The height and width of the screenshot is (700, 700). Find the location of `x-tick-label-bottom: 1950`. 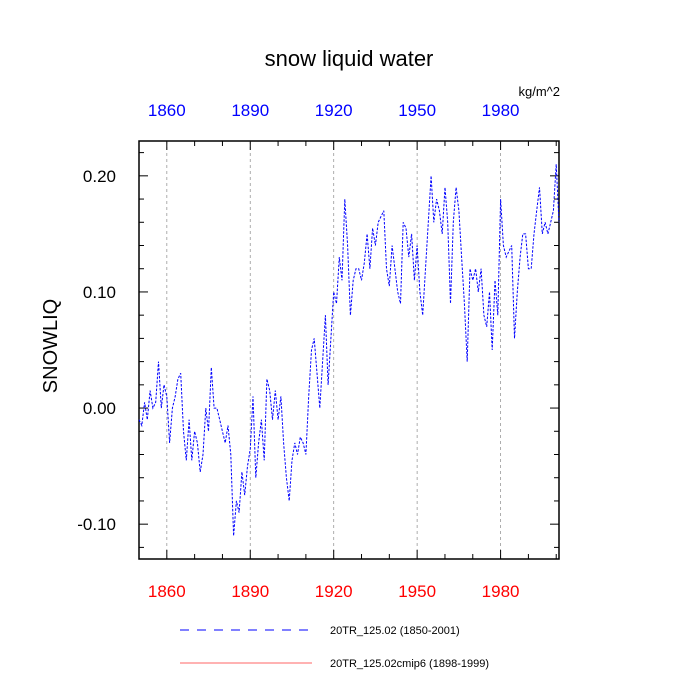

x-tick-label-bottom: 1950 is located at coordinates (417, 591).